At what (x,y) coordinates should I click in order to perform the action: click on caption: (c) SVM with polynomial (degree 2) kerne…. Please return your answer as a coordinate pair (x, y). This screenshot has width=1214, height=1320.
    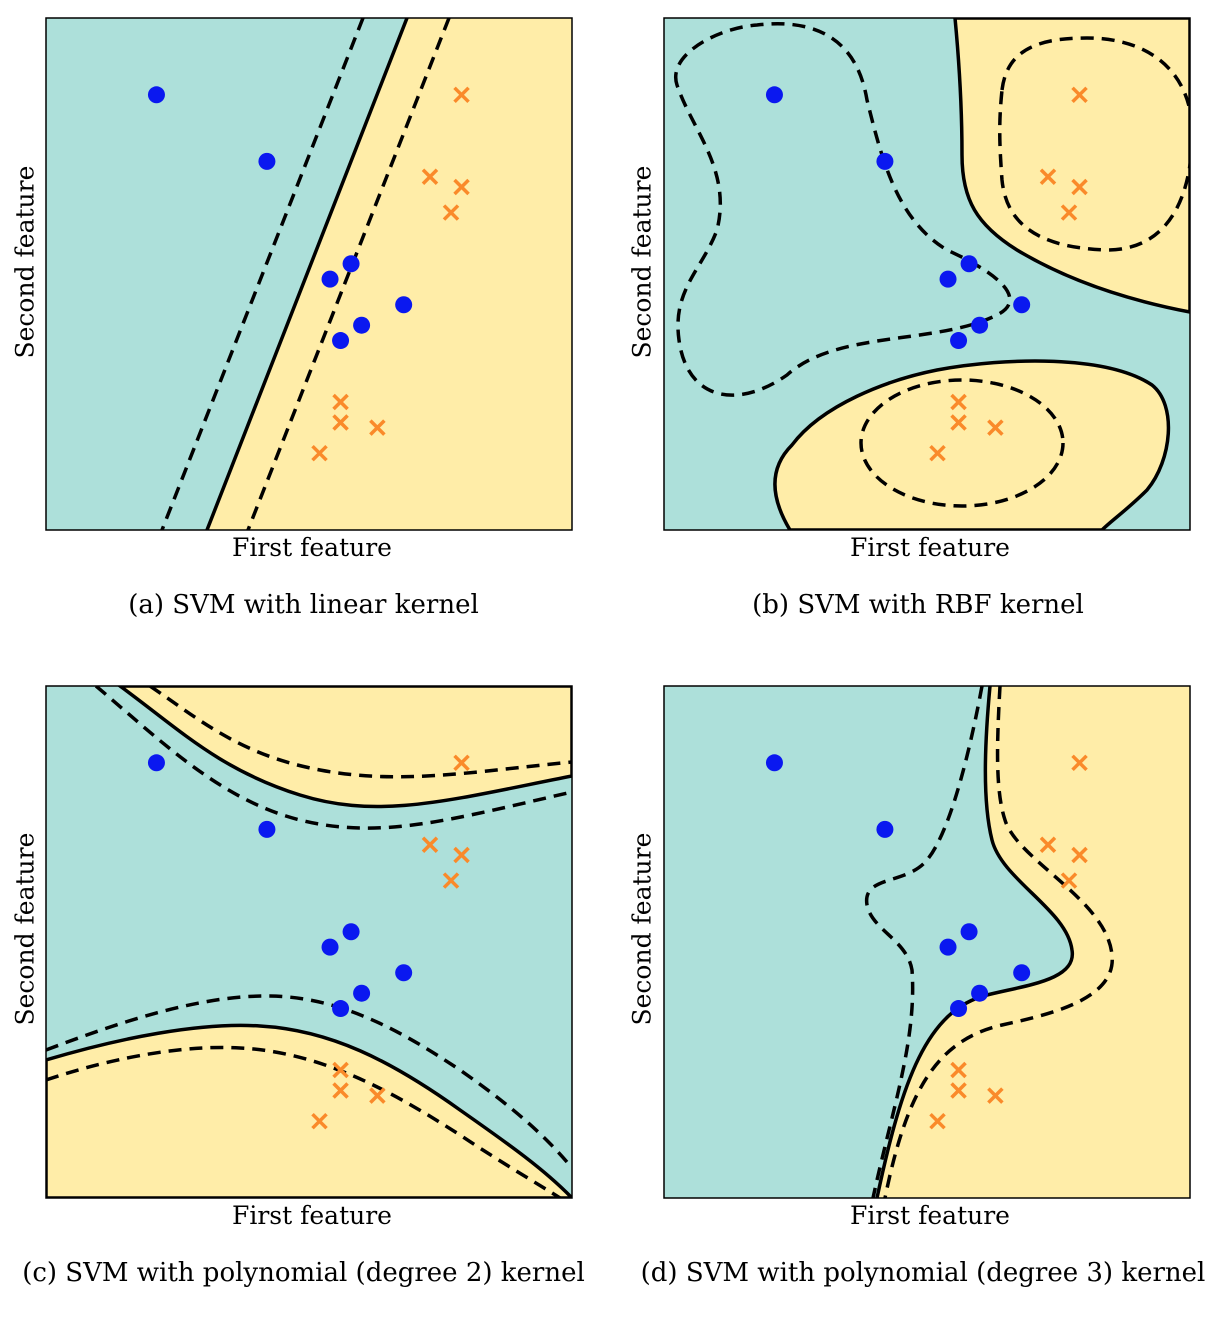
    Looking at the image, I should click on (303, 1273).